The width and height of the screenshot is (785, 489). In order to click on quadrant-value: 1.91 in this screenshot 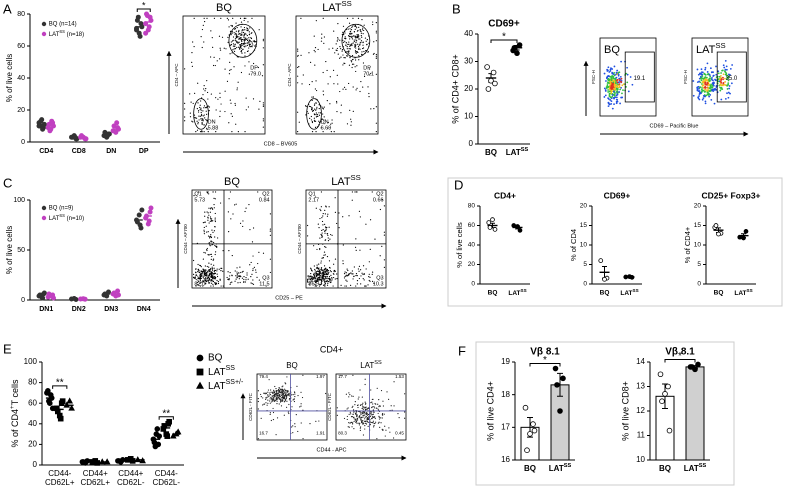, I will do `click(320, 433)`.